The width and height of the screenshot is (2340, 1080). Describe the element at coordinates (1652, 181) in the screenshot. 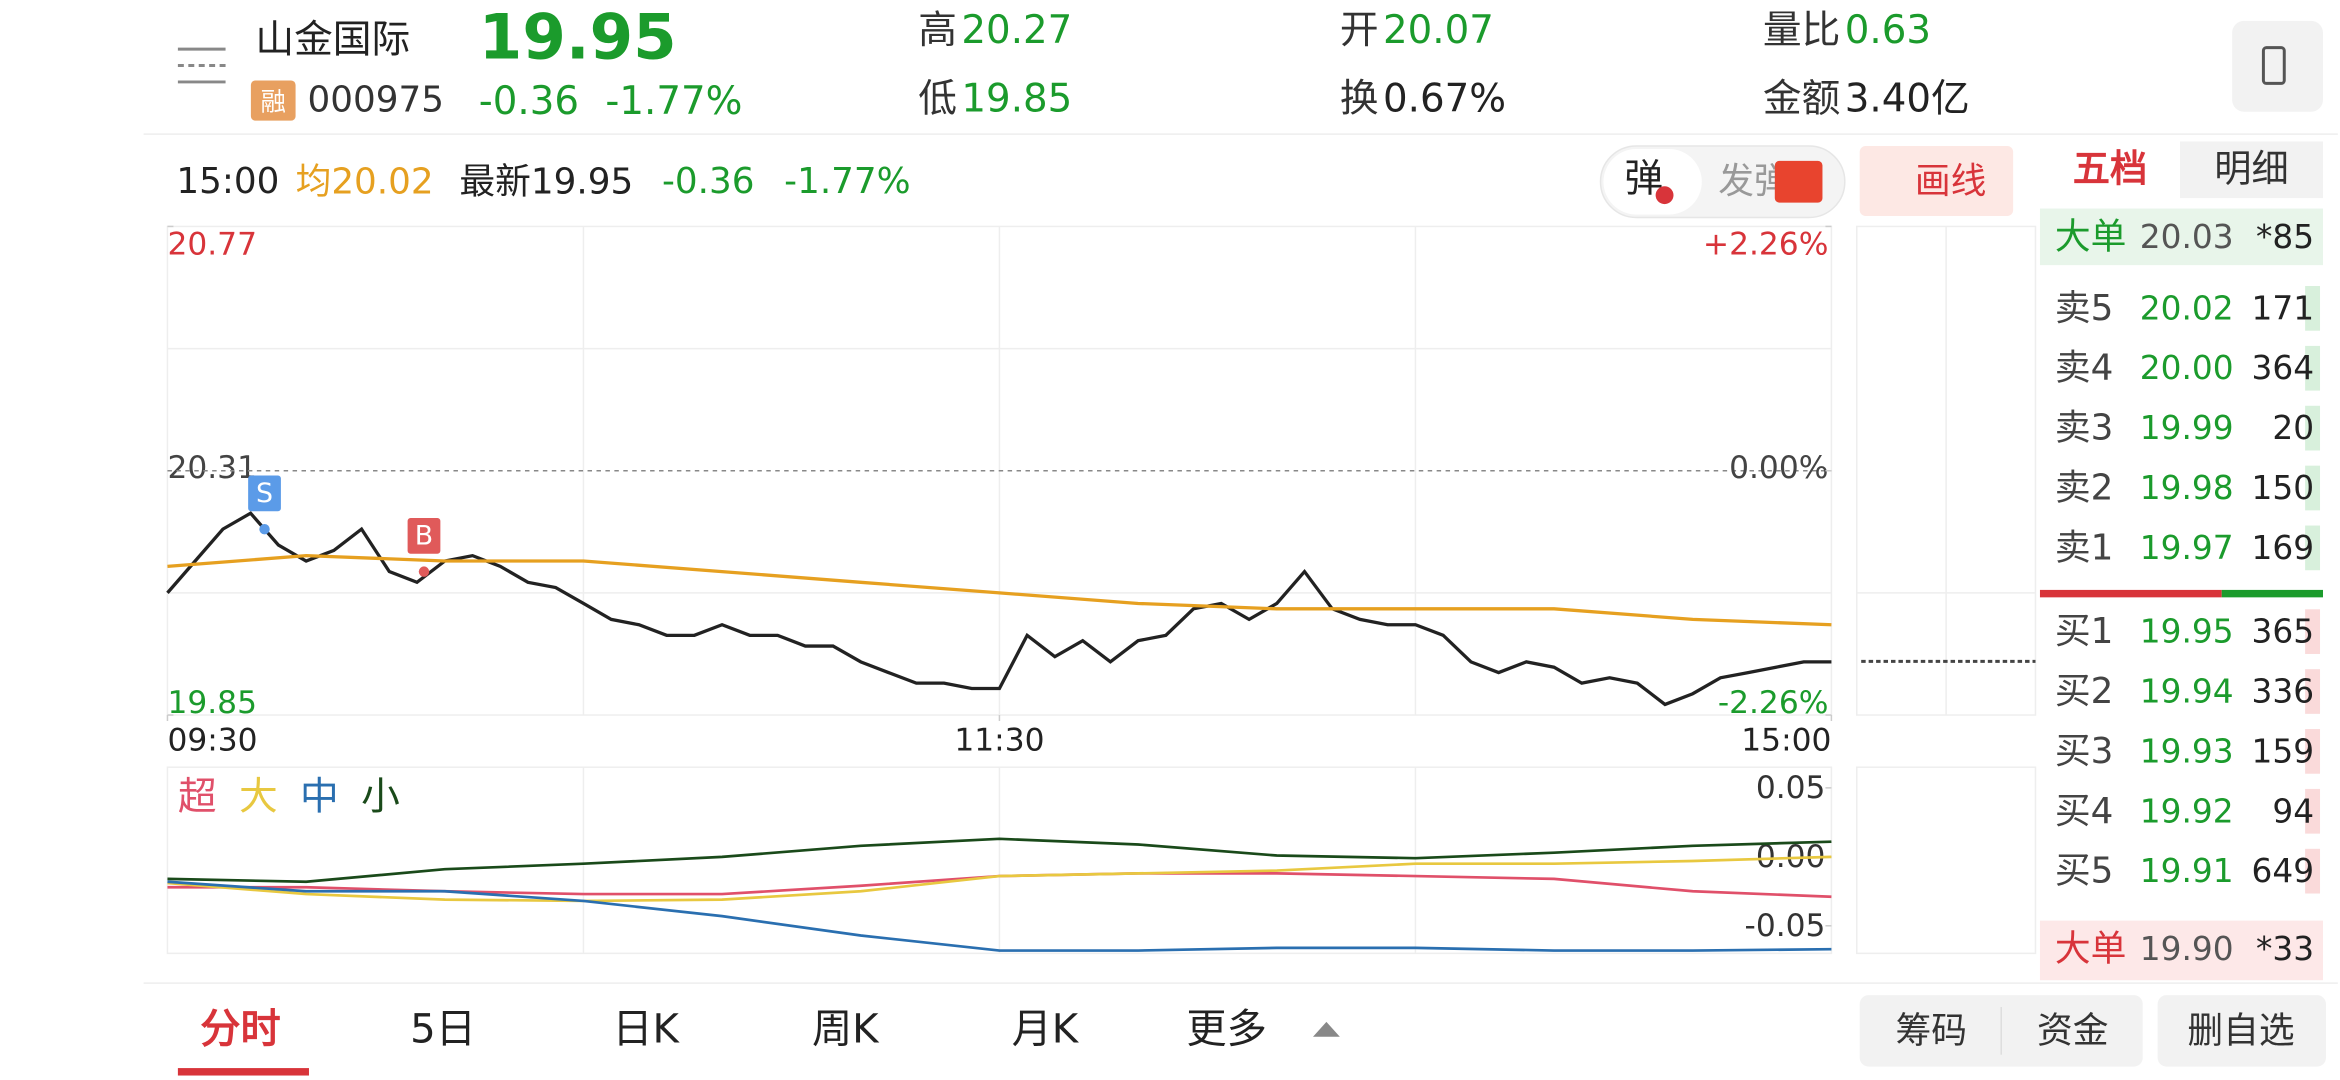

I see `danmaku-toggle` at that location.